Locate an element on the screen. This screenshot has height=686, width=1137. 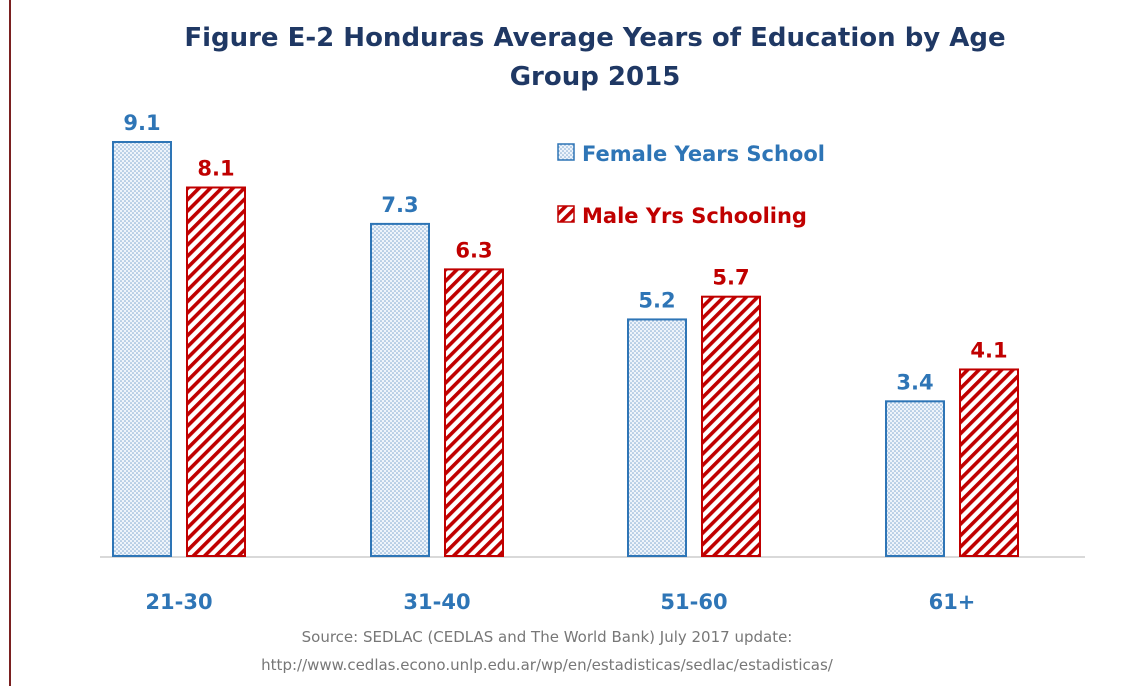
chart-title-line2: Group 2015 is located at coordinates (595, 77).